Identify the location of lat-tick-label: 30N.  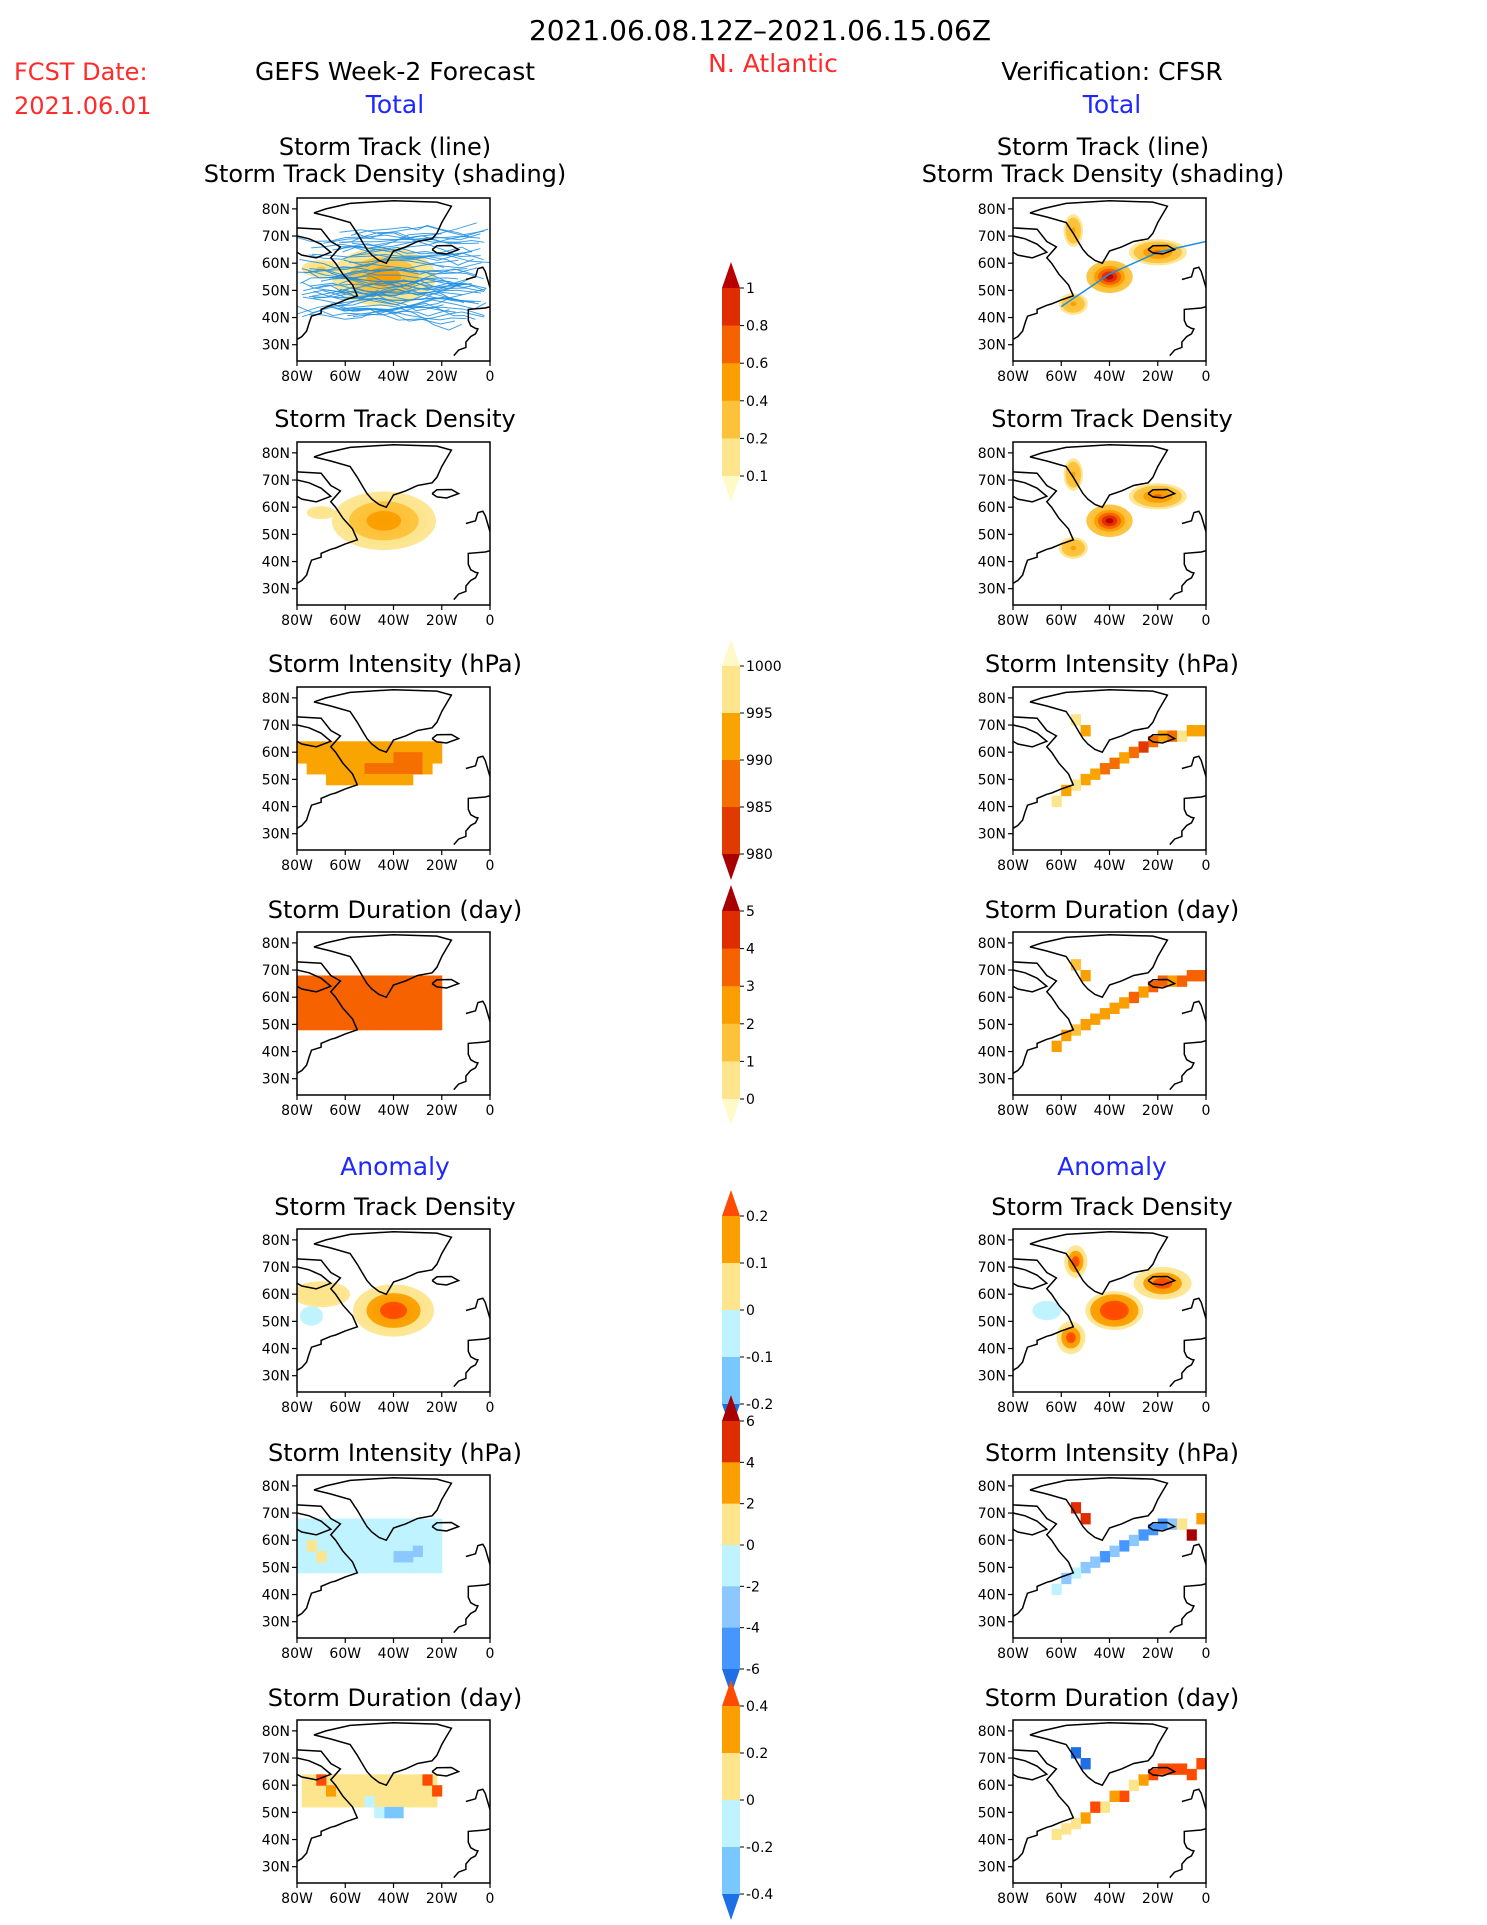
(992, 835).